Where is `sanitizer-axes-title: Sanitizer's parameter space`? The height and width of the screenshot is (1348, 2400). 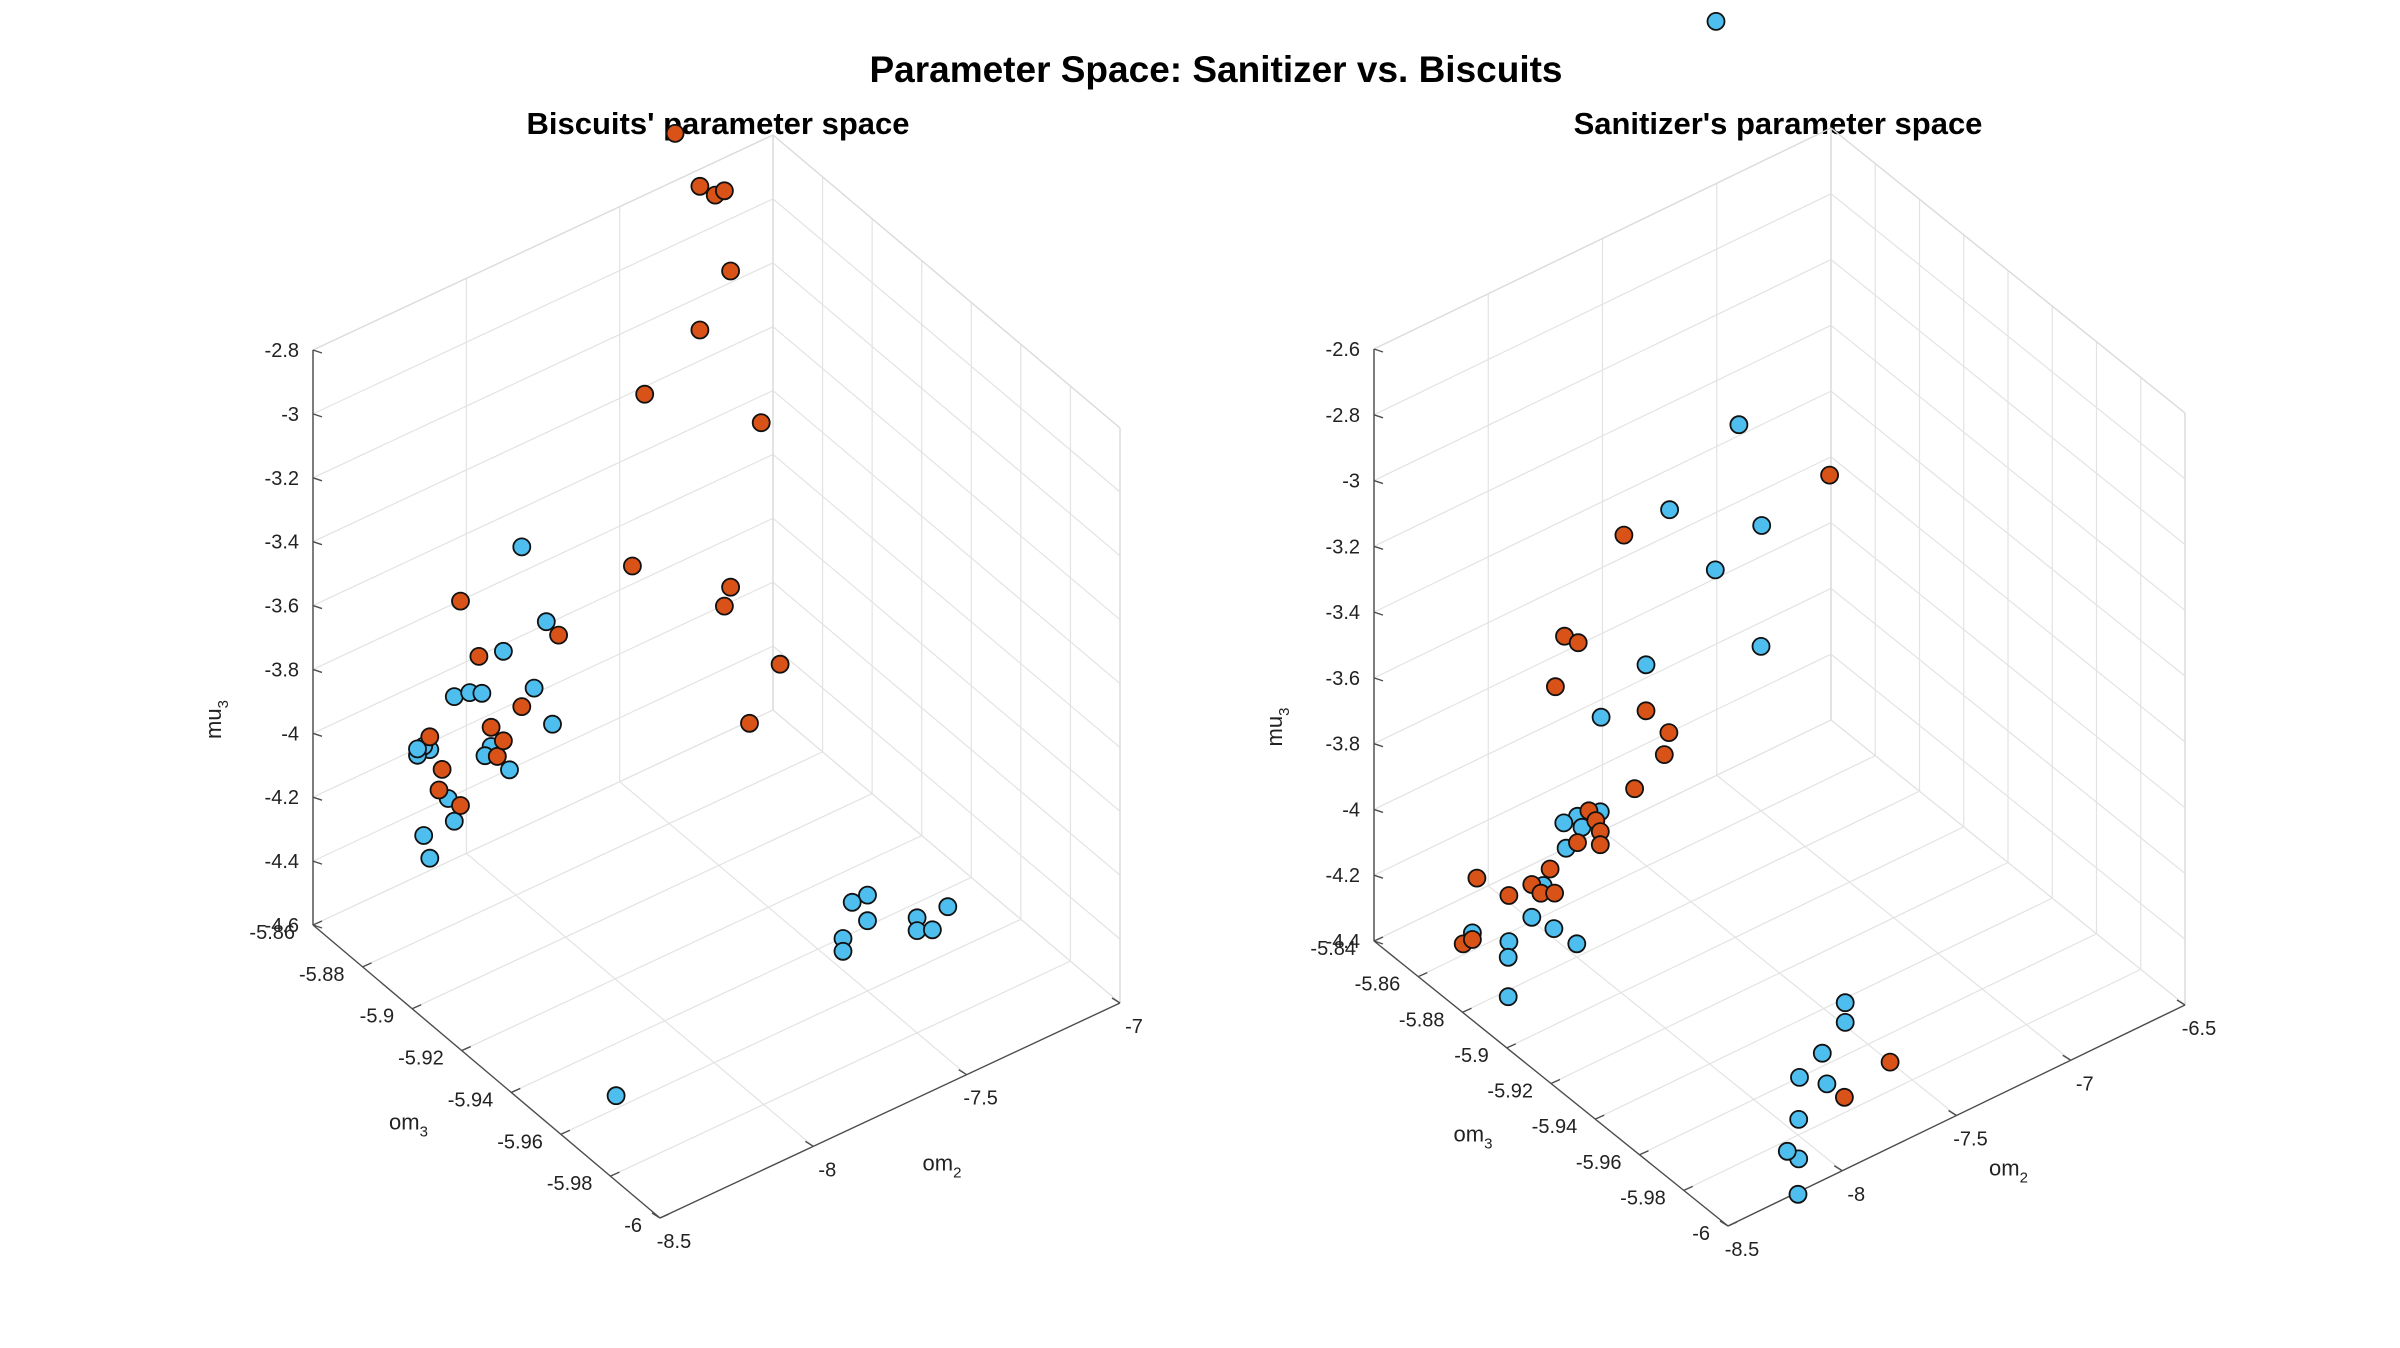 sanitizer-axes-title: Sanitizer's parameter space is located at coordinates (1778, 123).